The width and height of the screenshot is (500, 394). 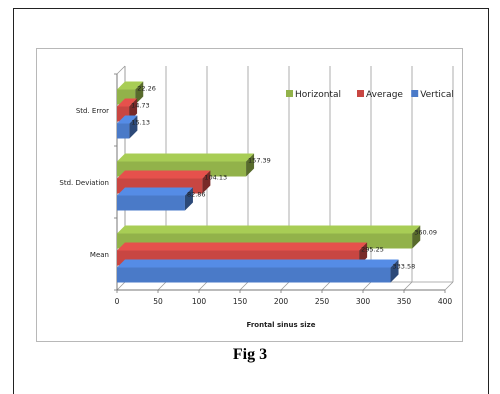 I want to click on data-label: 157.39, so click(x=259, y=161).